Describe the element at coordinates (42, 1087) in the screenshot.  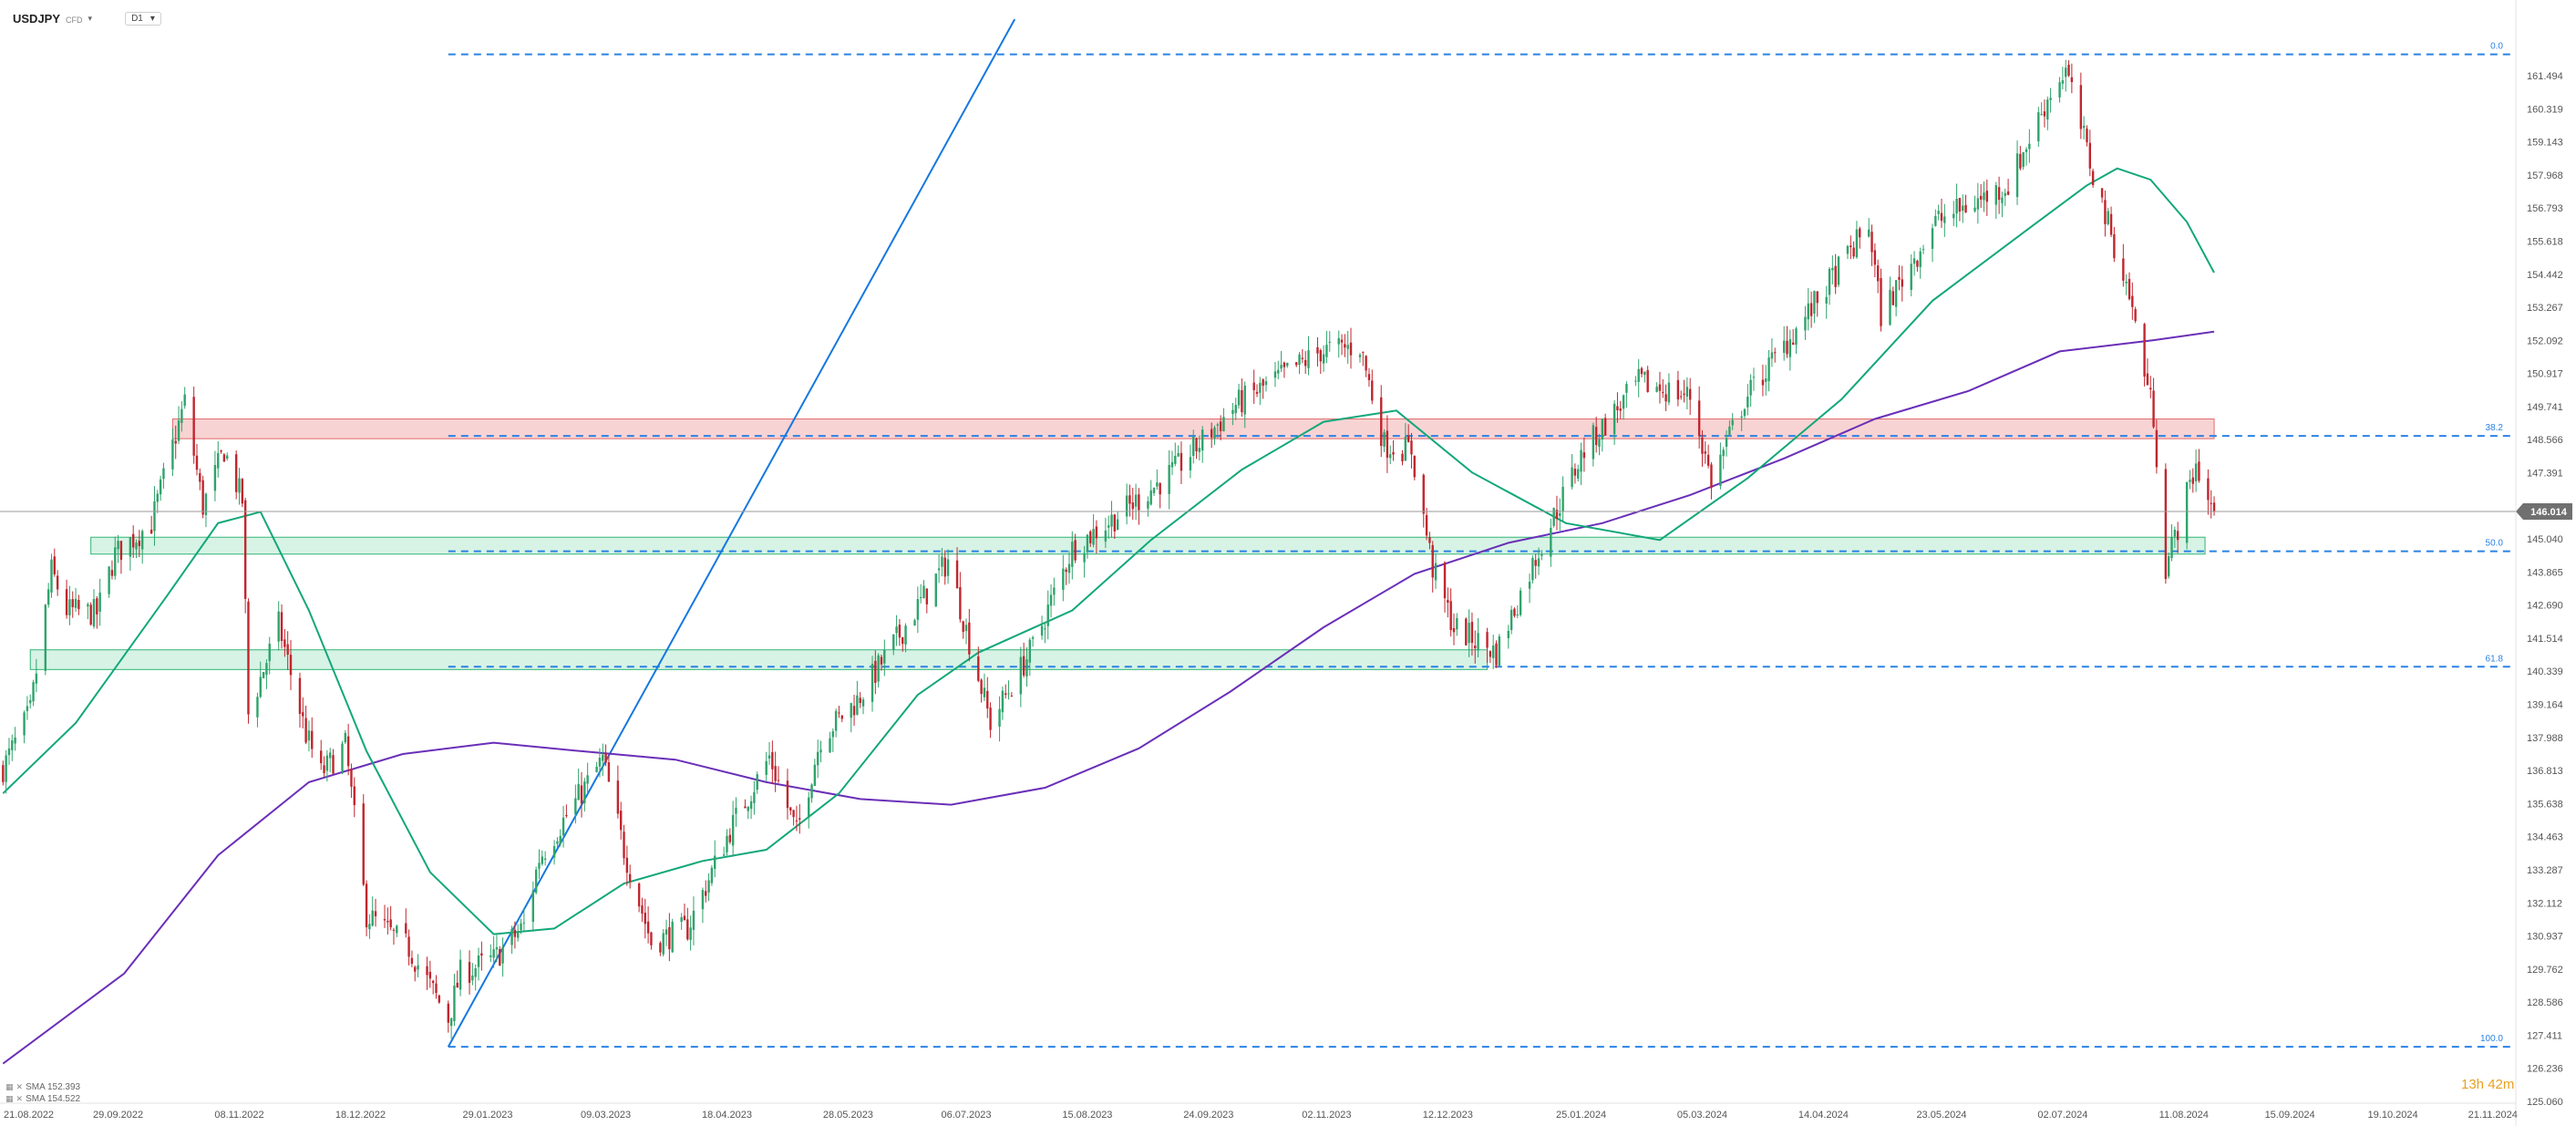
I see `legend-row-sma-slow: ▦ ✕ SMA 152.393` at that location.